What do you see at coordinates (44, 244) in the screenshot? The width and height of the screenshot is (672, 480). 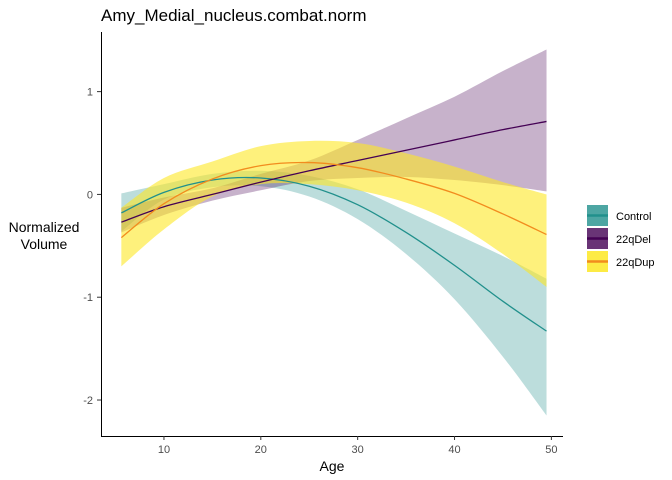 I see `y-axis-label-line2: Volume` at bounding box center [44, 244].